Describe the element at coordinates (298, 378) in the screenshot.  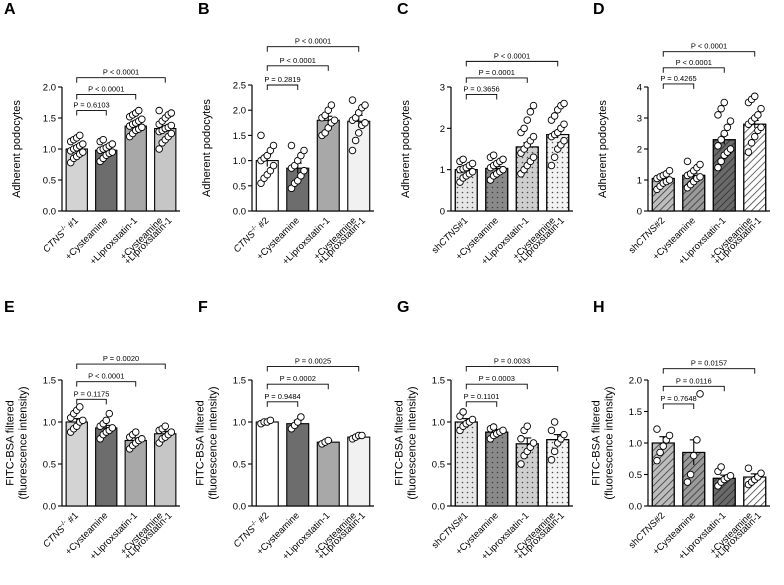
I see `p-value-label: P = 0.0002` at that location.